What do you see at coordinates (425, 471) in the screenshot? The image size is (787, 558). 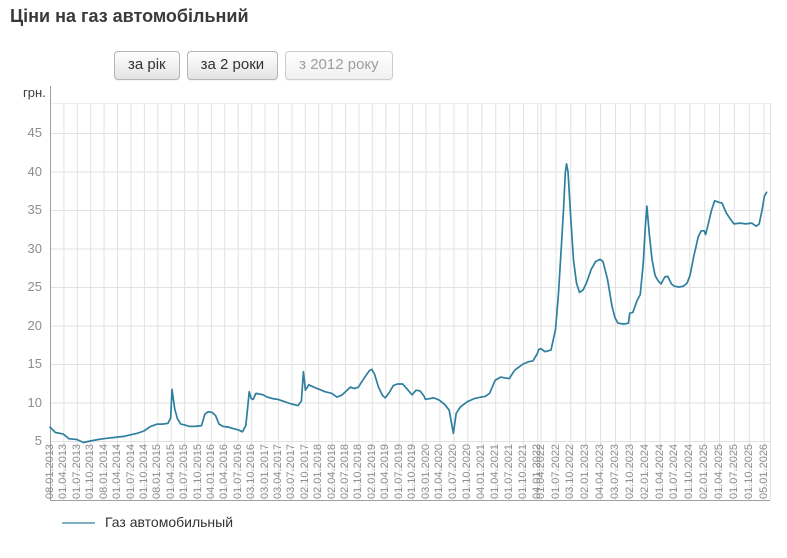 I see `x-axis-tick-label: 03.01.2020` at bounding box center [425, 471].